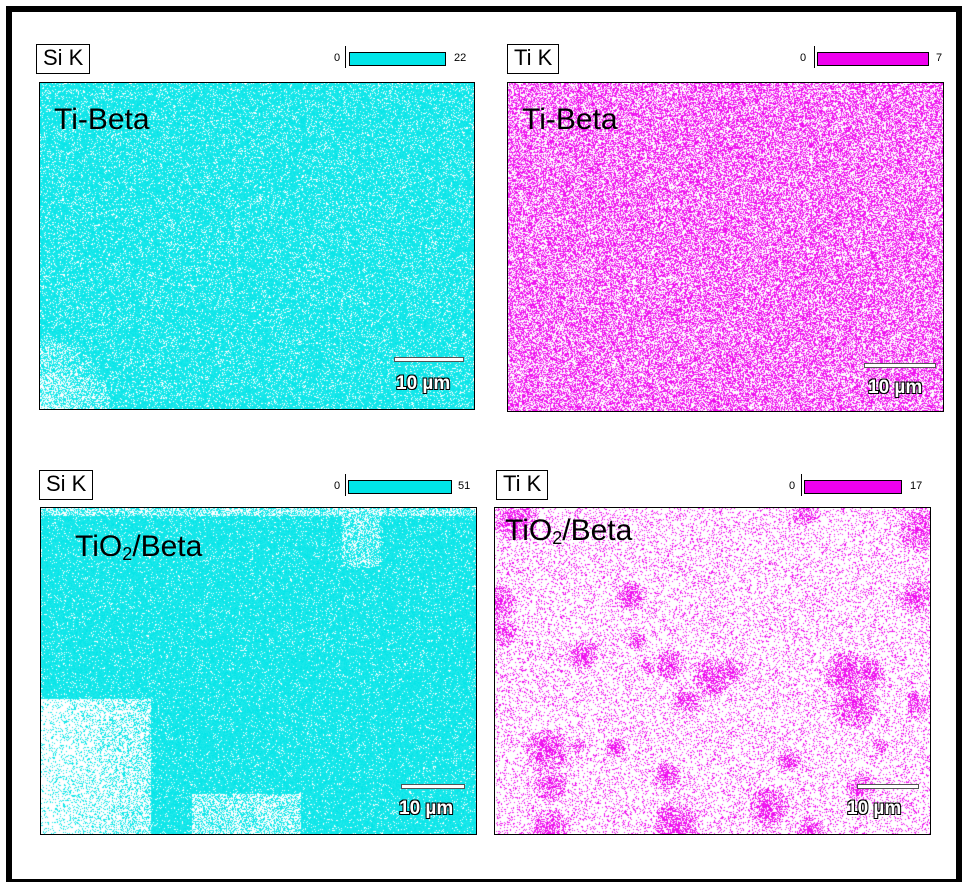 The image size is (968, 888). Describe the element at coordinates (916, 486) in the screenshot. I see `scale-max: 17` at that location.